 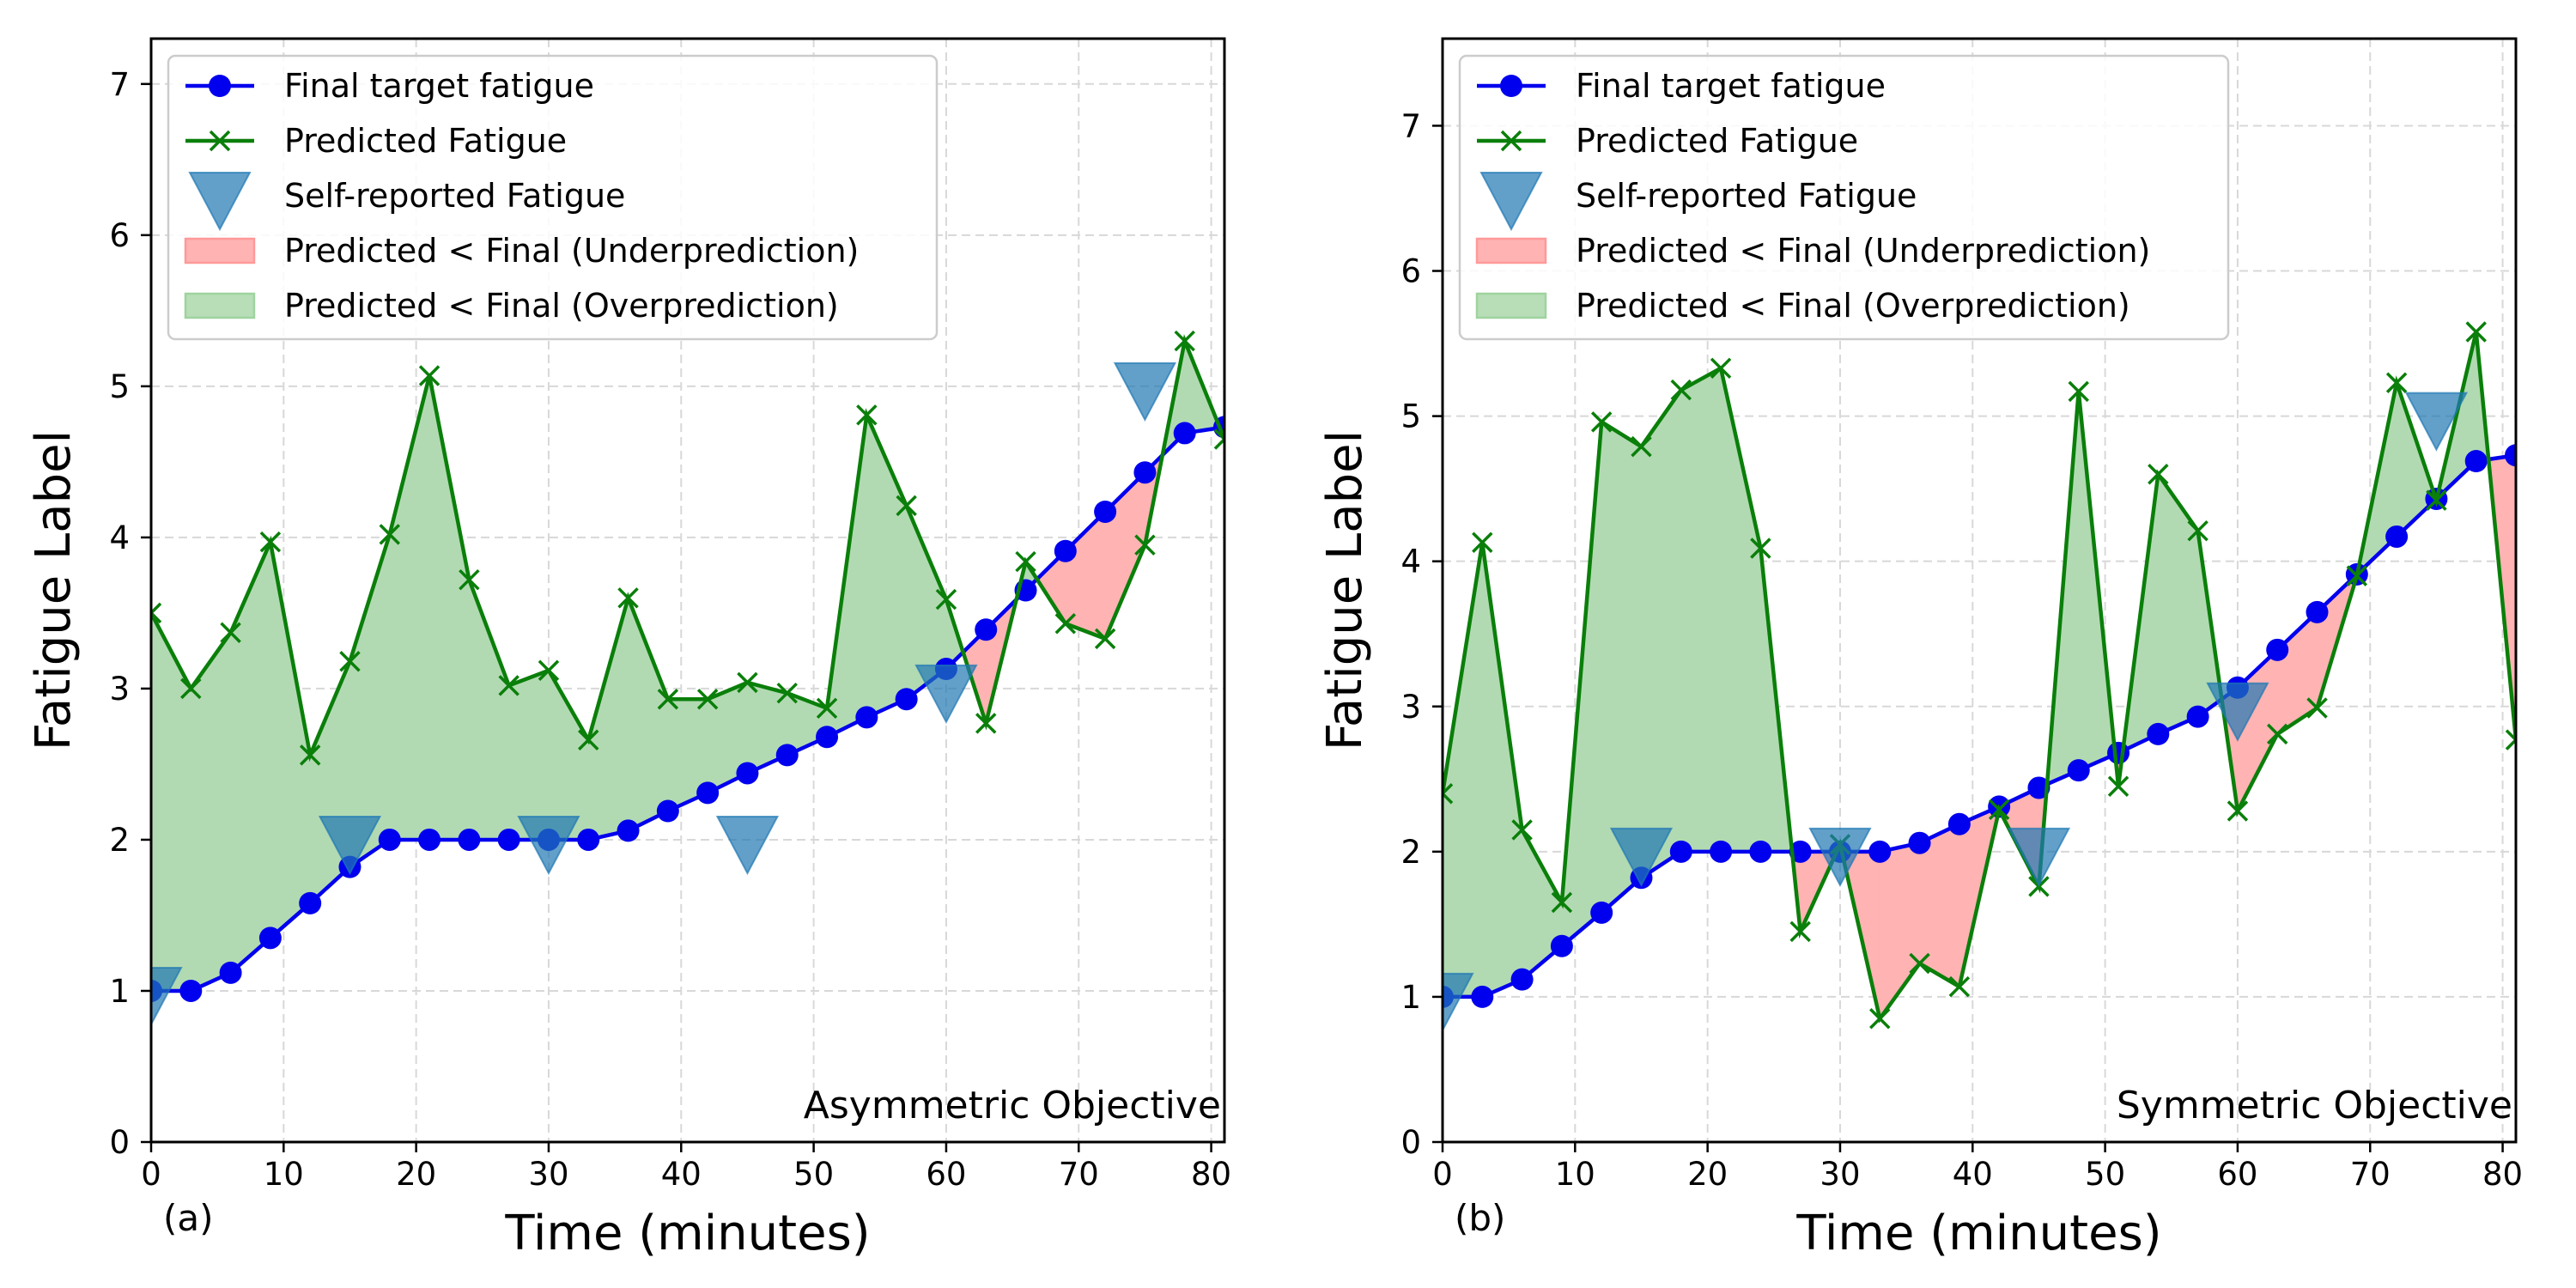 What do you see at coordinates (1731, 86) in the screenshot?
I see `legend-label: Final target fatigue` at bounding box center [1731, 86].